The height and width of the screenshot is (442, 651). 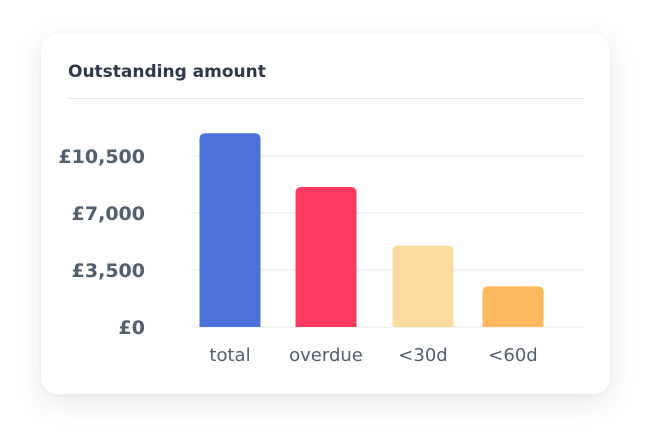 I want to click on y-tick-label: £10,500, so click(x=101, y=157).